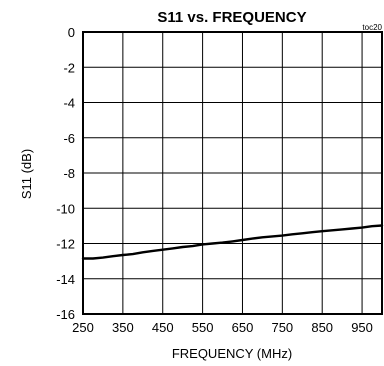 The width and height of the screenshot is (384, 366). I want to click on x-tick-label: 350, so click(123, 327).